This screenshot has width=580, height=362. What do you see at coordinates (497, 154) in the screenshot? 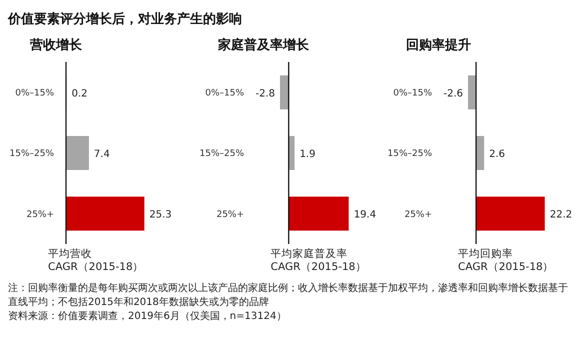
I see `data-label: 2.6` at bounding box center [497, 154].